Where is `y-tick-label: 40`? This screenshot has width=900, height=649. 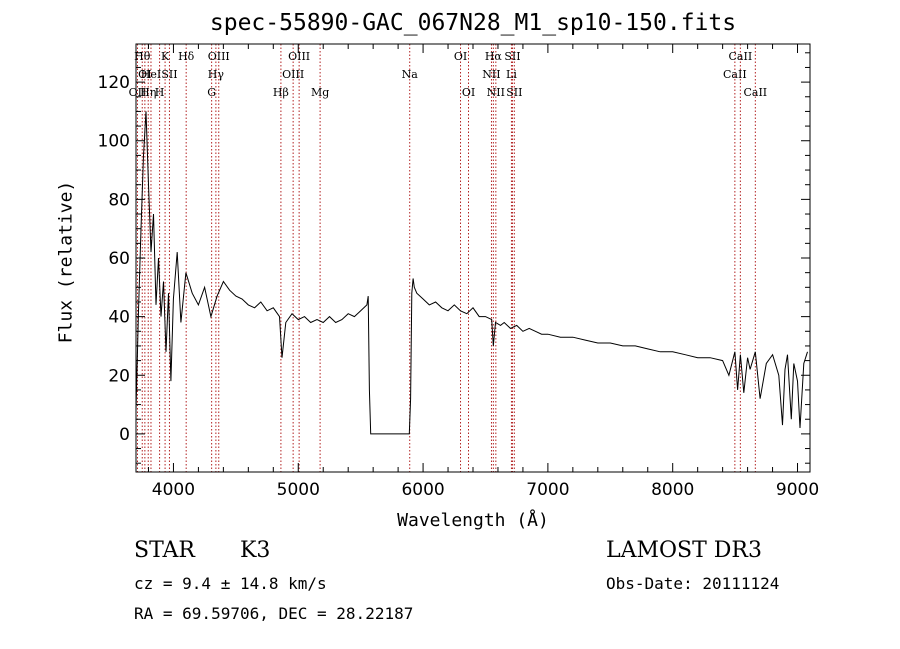
y-tick-label: 40 is located at coordinates (119, 318).